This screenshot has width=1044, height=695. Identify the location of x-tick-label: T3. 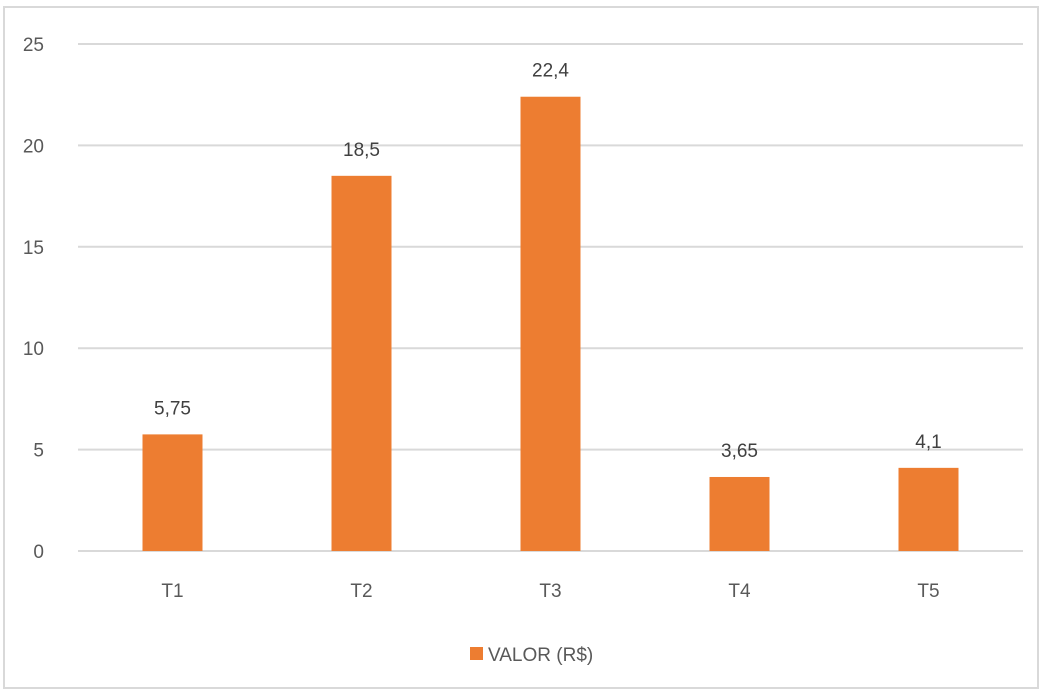
(550, 591).